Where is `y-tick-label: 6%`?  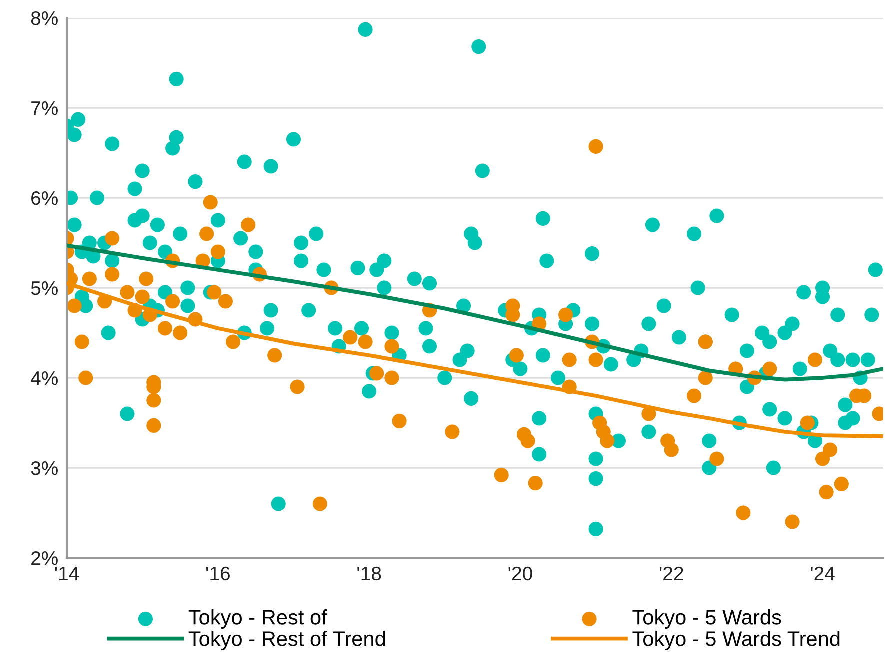 y-tick-label: 6% is located at coordinates (45, 198).